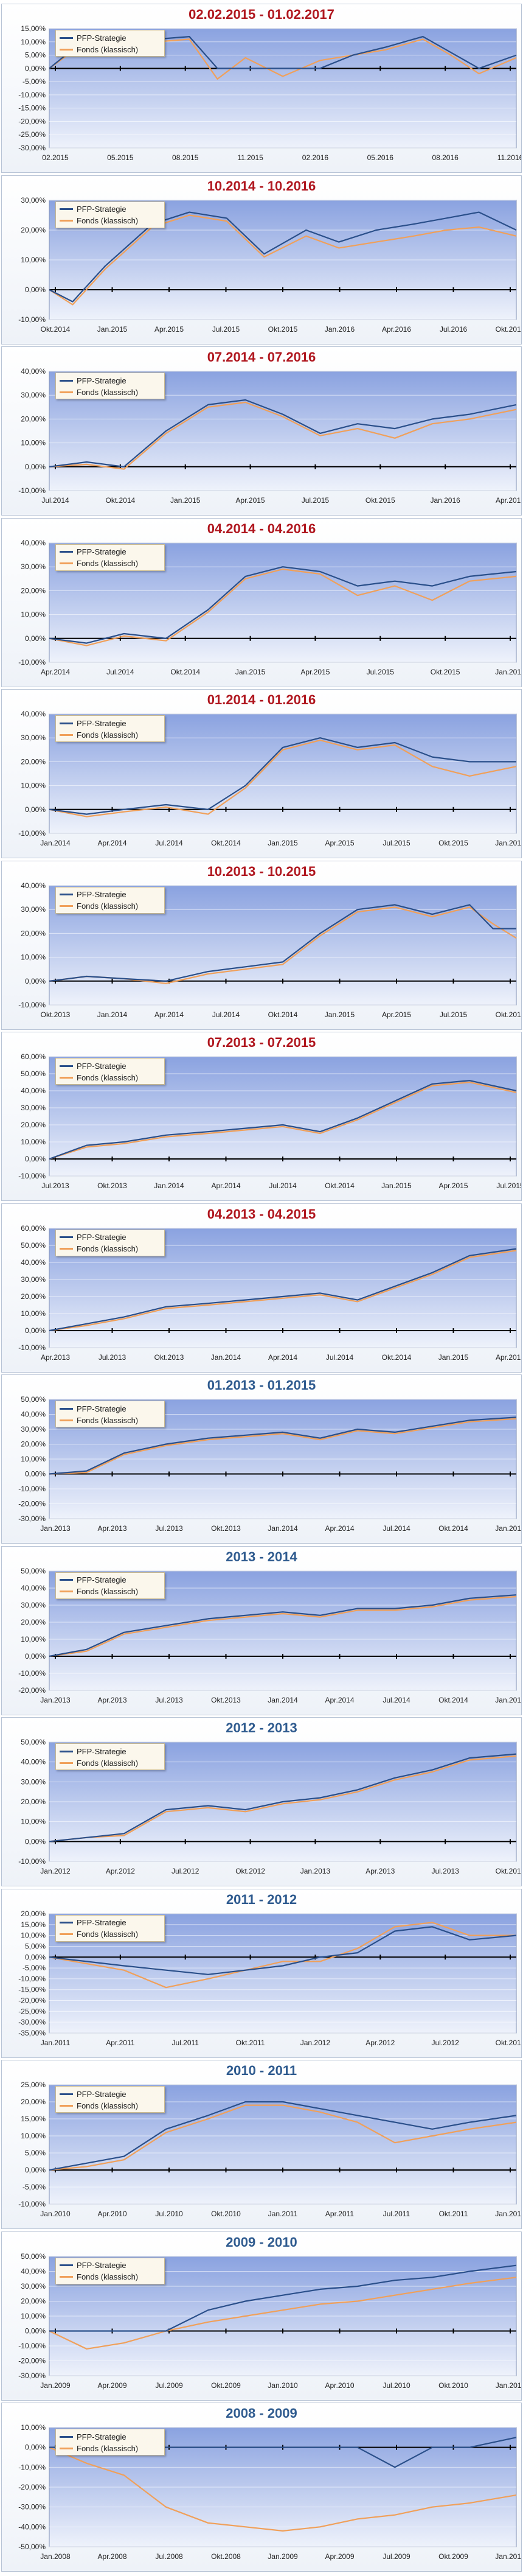 The image size is (523, 2576). I want to click on x-tick-label: Jan.2008, so click(55, 2556).